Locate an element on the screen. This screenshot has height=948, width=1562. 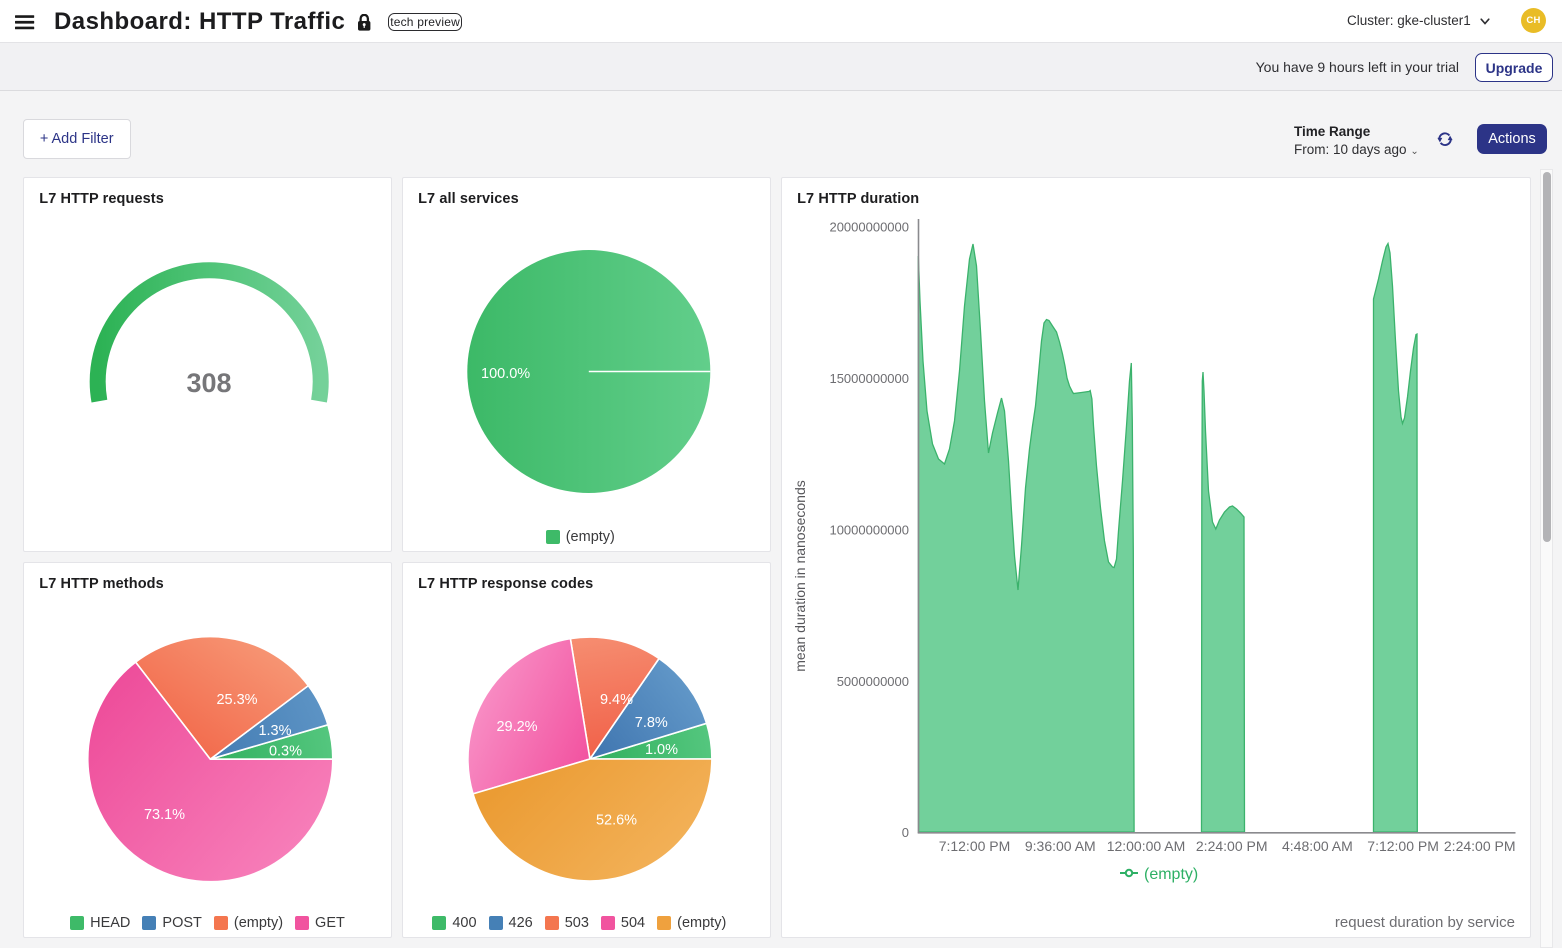
svg-text: 9:36:00 AM is located at coordinates (1059, 846).